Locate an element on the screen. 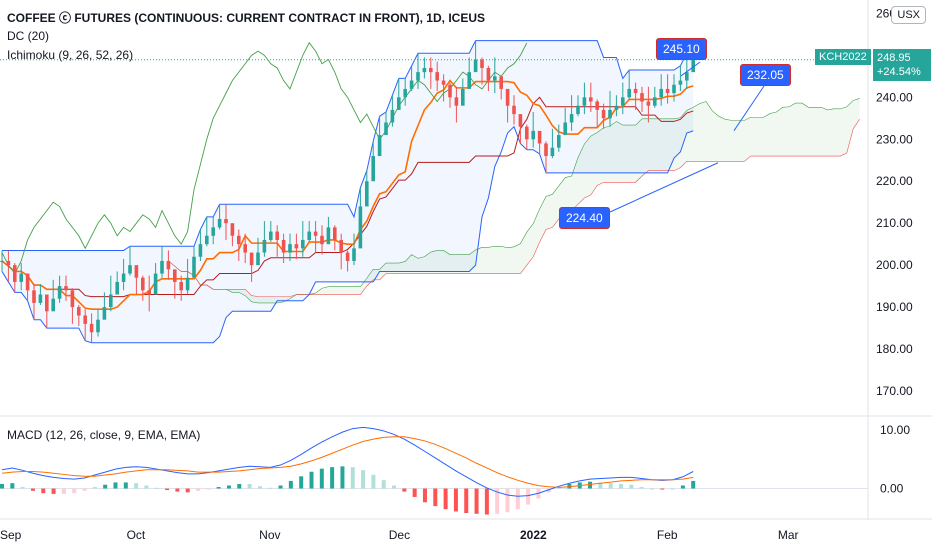 This screenshot has height=550, width=932. price-tick-label: 190.00 is located at coordinates (894, 307).